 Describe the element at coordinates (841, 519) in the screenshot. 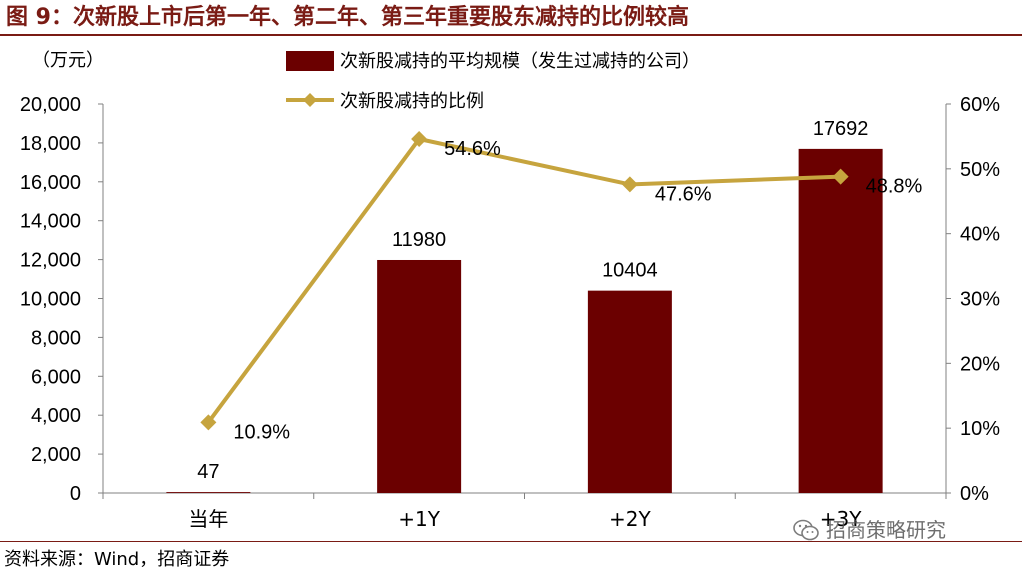

I see `x-tick-label: +3Y` at that location.